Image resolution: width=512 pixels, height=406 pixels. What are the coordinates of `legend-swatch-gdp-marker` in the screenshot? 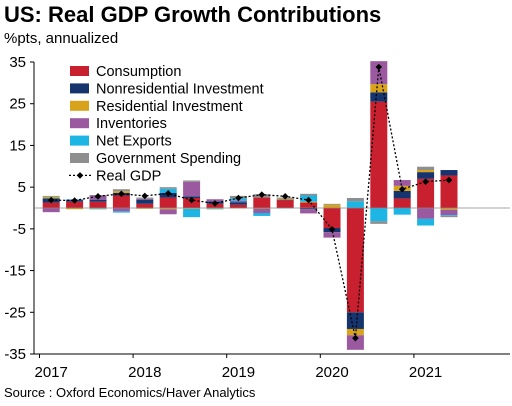 It's located at (80, 175).